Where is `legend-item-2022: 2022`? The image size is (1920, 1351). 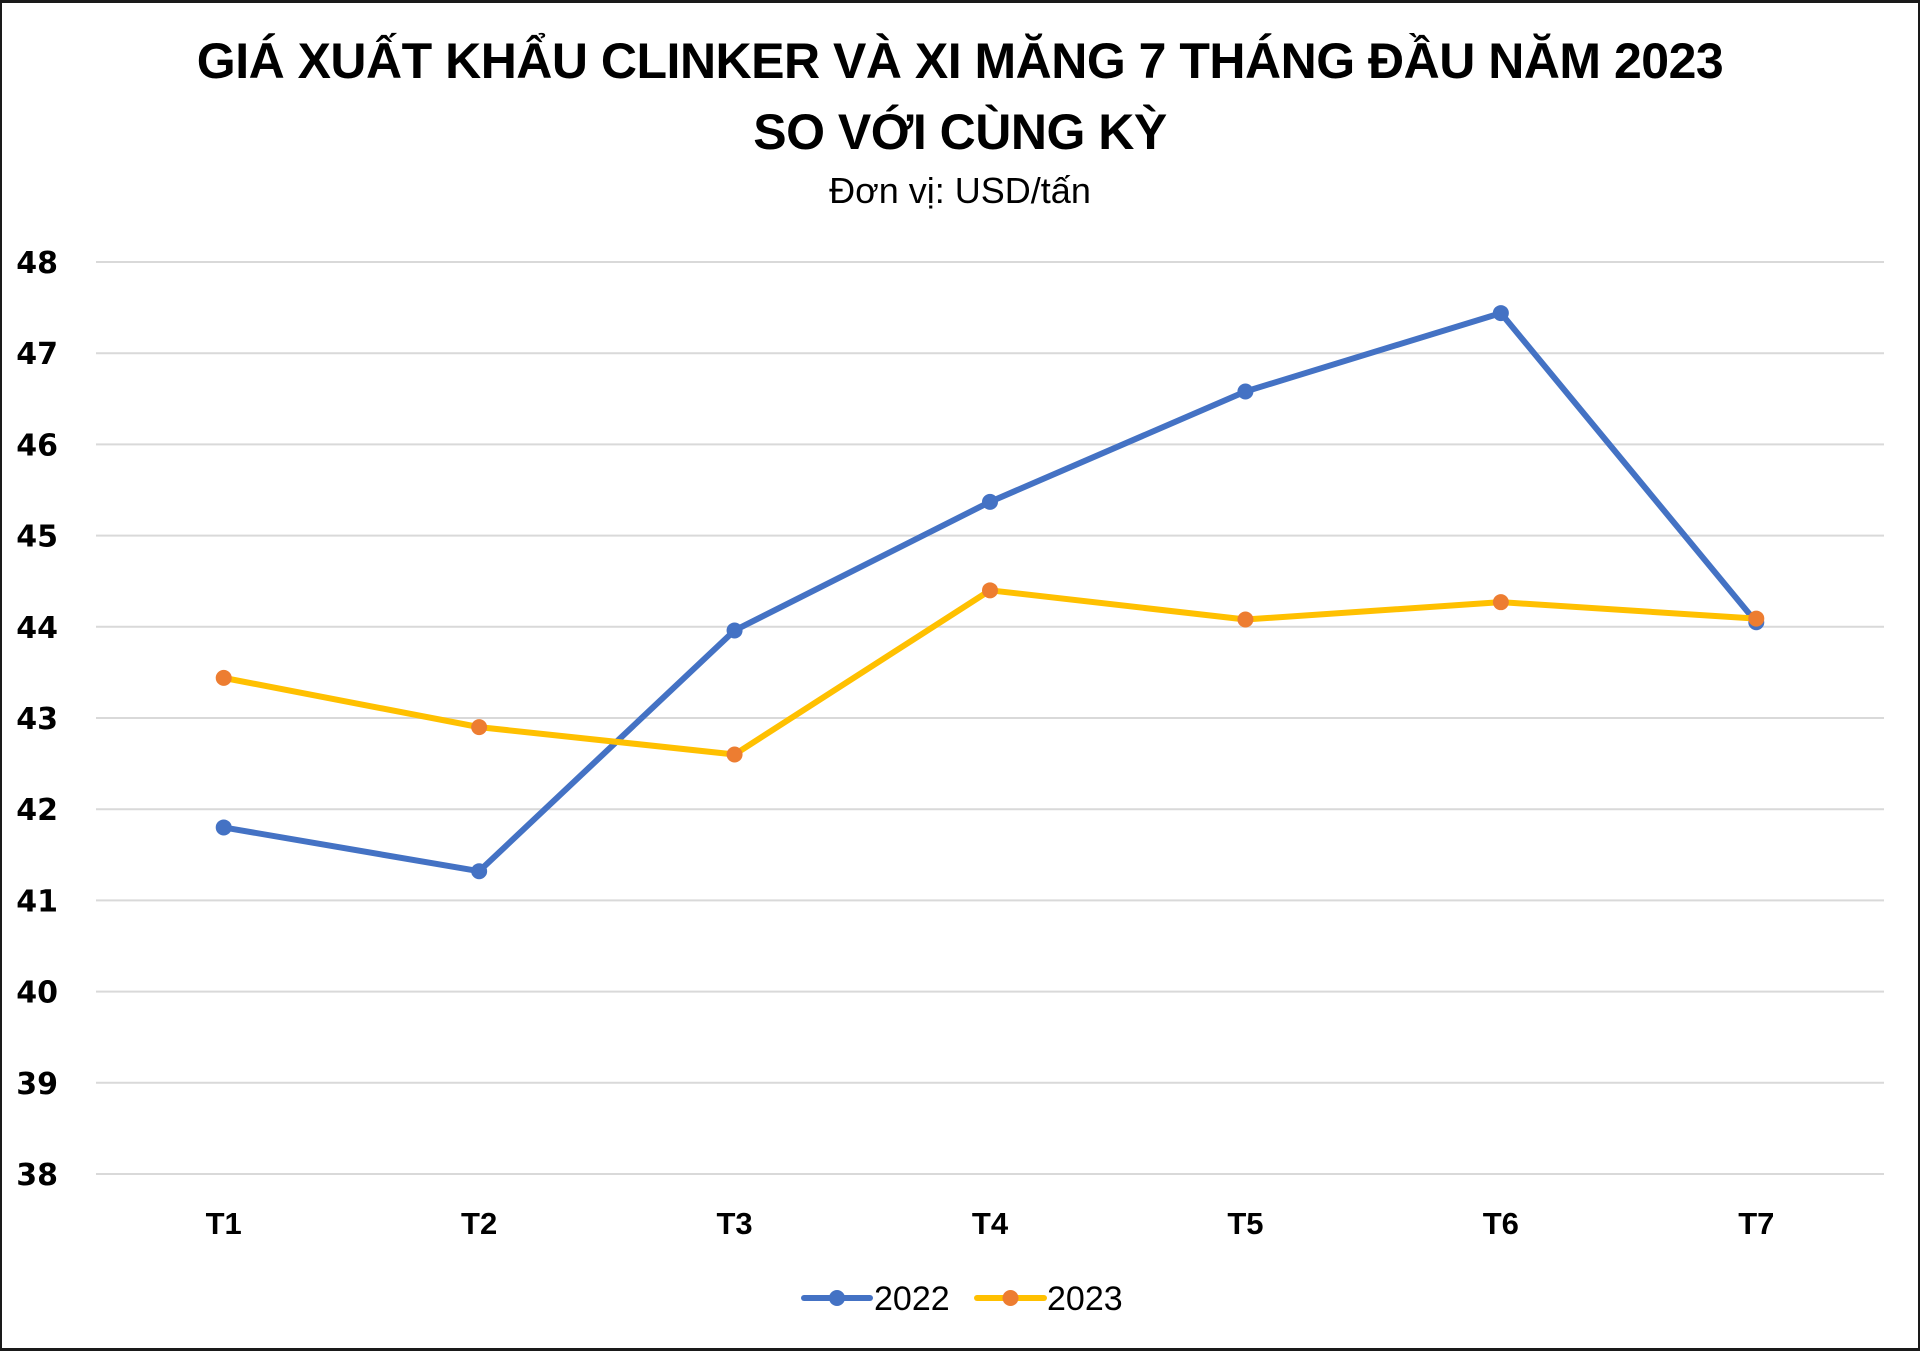 legend-item-2022: 2022 is located at coordinates (875, 1299).